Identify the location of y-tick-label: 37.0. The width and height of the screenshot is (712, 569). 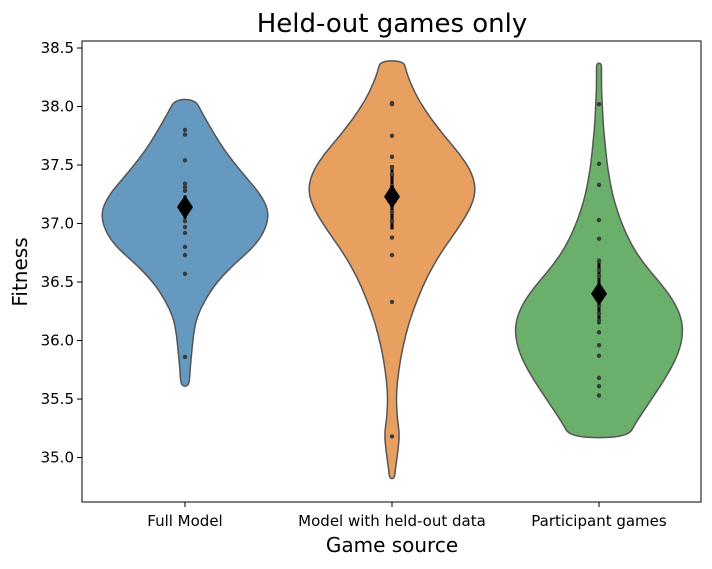
(57, 224).